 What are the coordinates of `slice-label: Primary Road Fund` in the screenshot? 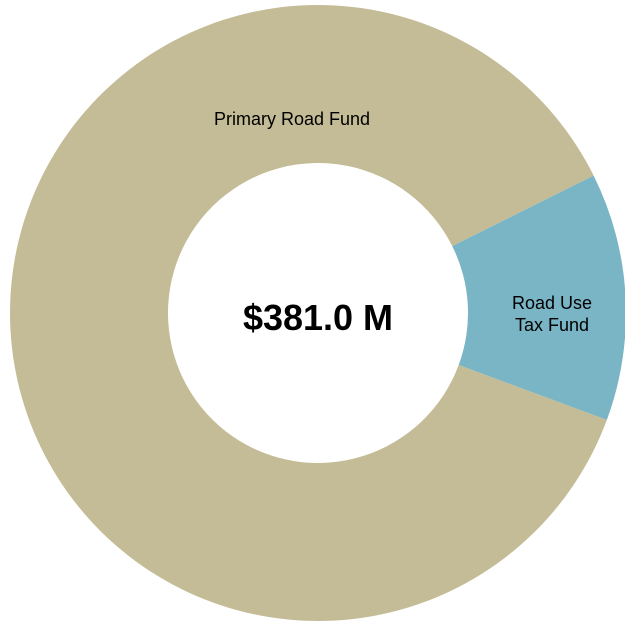 It's located at (292, 119).